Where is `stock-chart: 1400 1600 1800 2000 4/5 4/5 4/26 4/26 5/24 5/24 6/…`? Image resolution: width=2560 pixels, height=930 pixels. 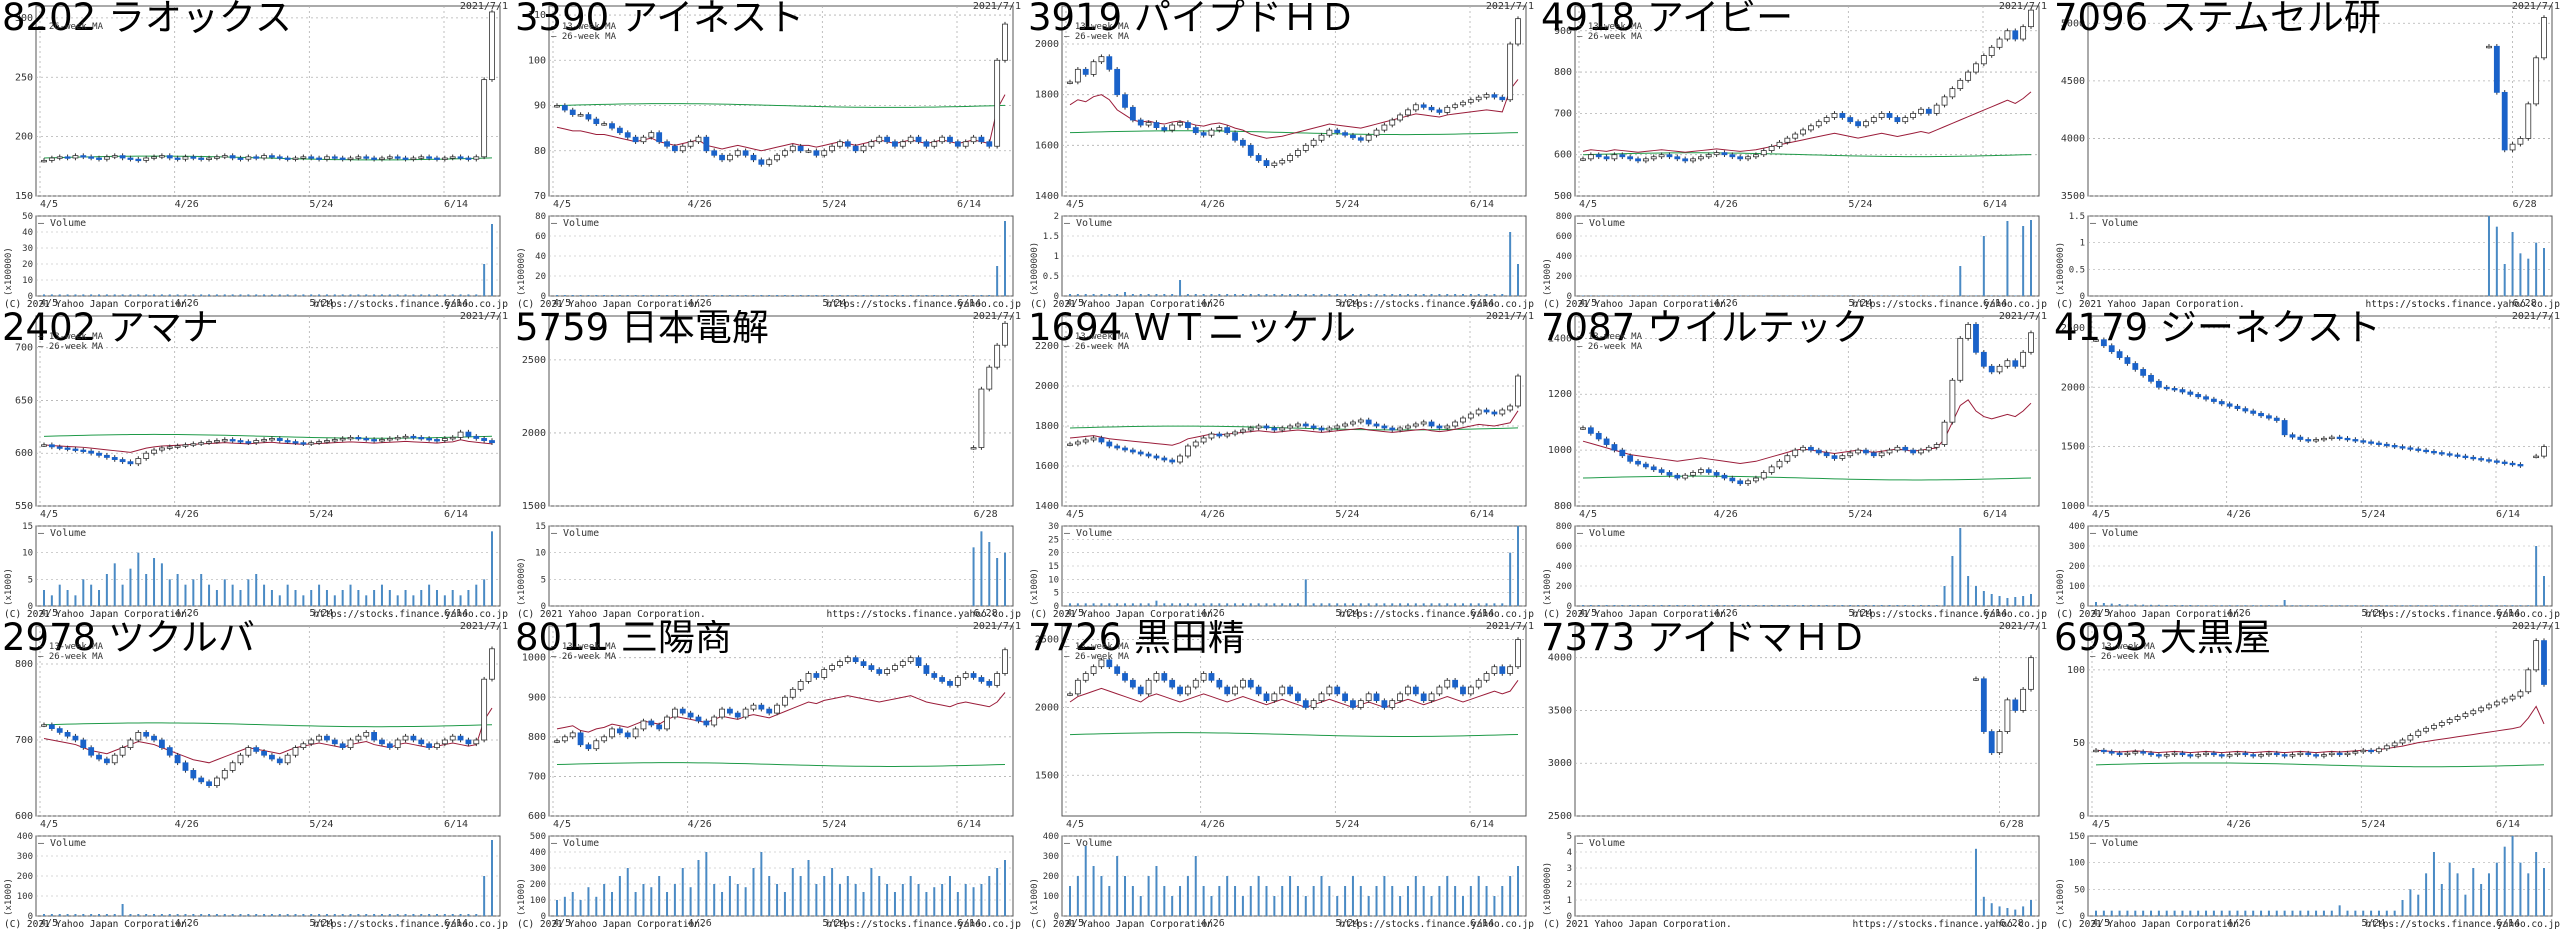 stock-chart: 1400 1600 1800 2000 4/5 4/5 4/26 4/26 5/24 5/24 6/… is located at coordinates (1282, 155).